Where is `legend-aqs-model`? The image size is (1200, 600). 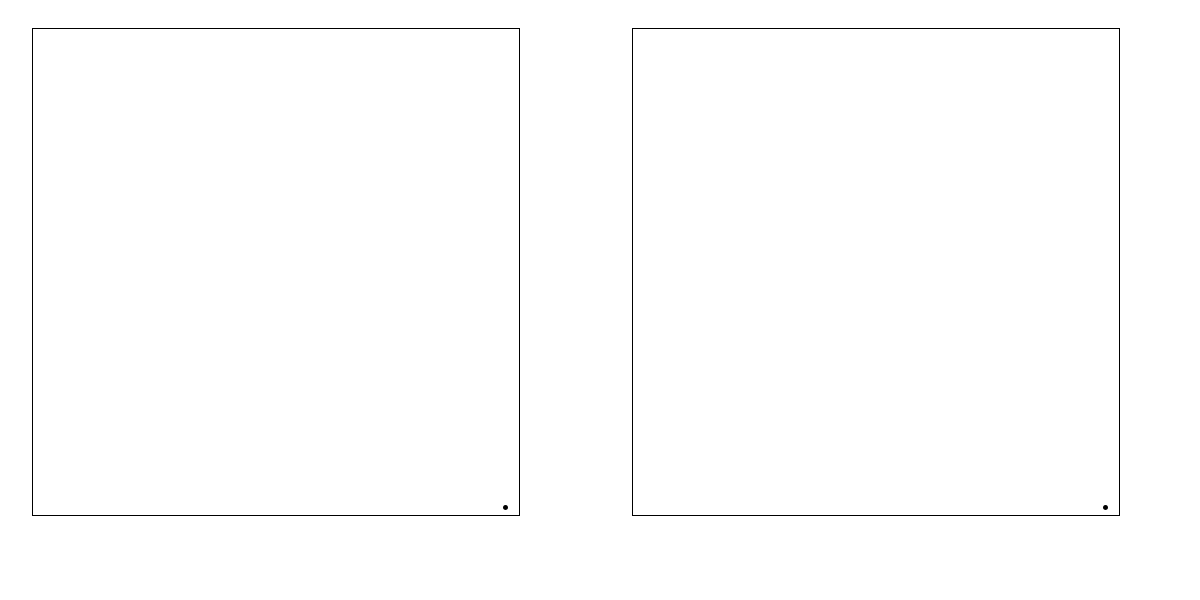
legend-aqs-model is located at coordinates (508, 507).